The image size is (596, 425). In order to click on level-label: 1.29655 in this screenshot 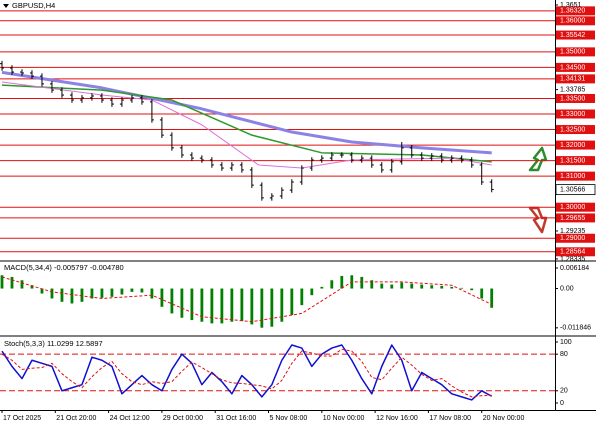, I will do `click(572, 218)`.